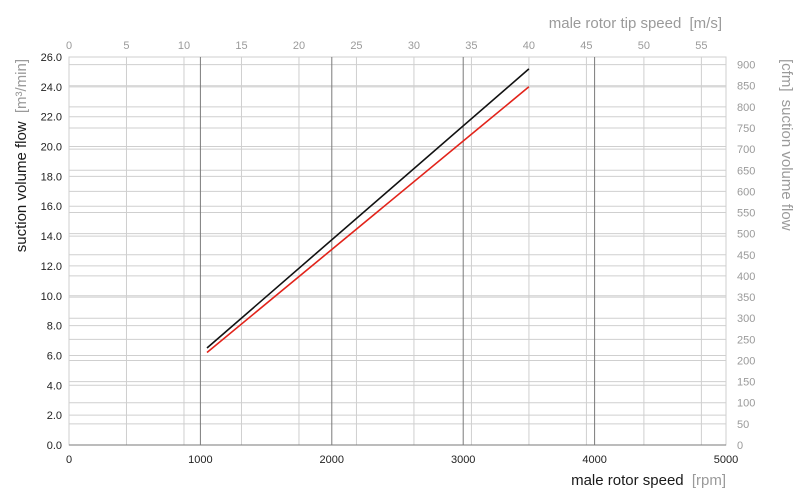 The image size is (800, 500). Describe the element at coordinates (332, 460) in the screenshot. I see `bottom-tick-label: 2000` at that location.